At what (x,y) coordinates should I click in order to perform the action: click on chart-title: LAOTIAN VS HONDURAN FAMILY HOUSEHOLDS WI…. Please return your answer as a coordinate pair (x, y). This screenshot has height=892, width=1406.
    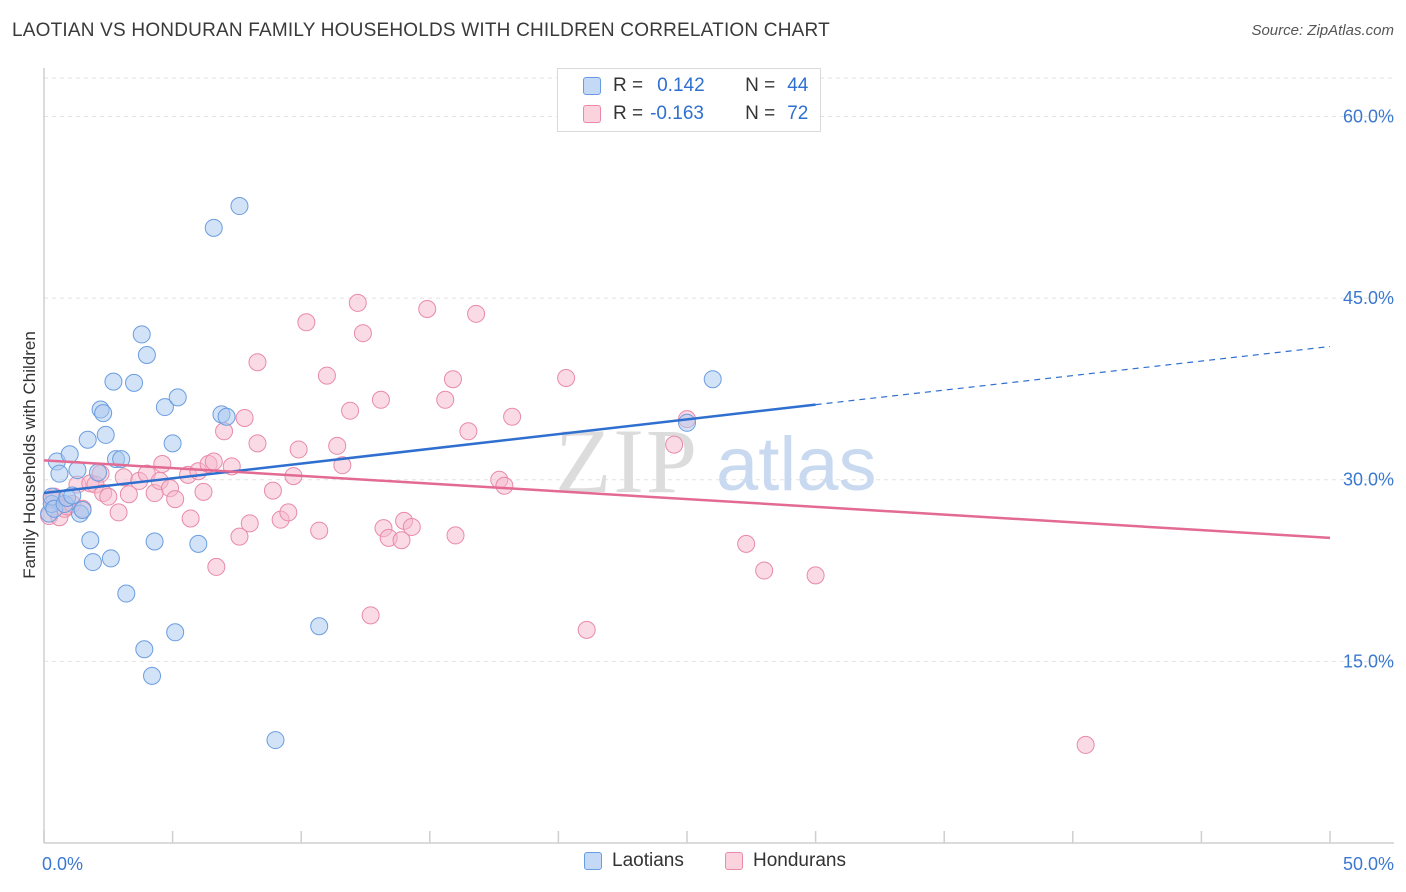
    Looking at the image, I should click on (421, 30).